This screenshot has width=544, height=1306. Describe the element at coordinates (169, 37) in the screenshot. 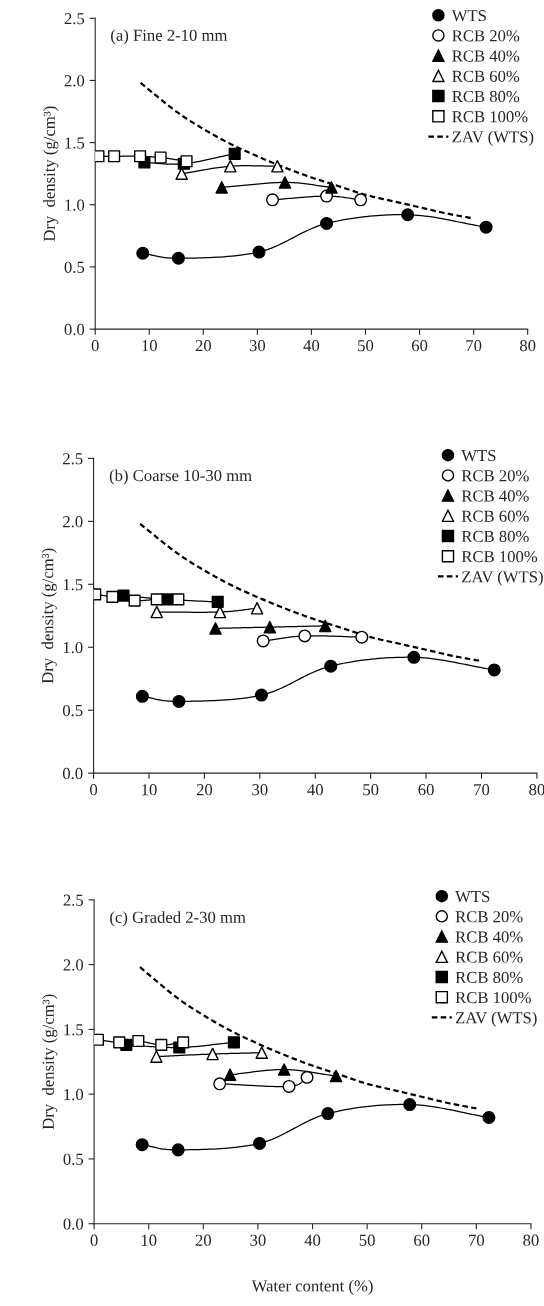

I see `text: (a) Fine 2-10 mm` at that location.